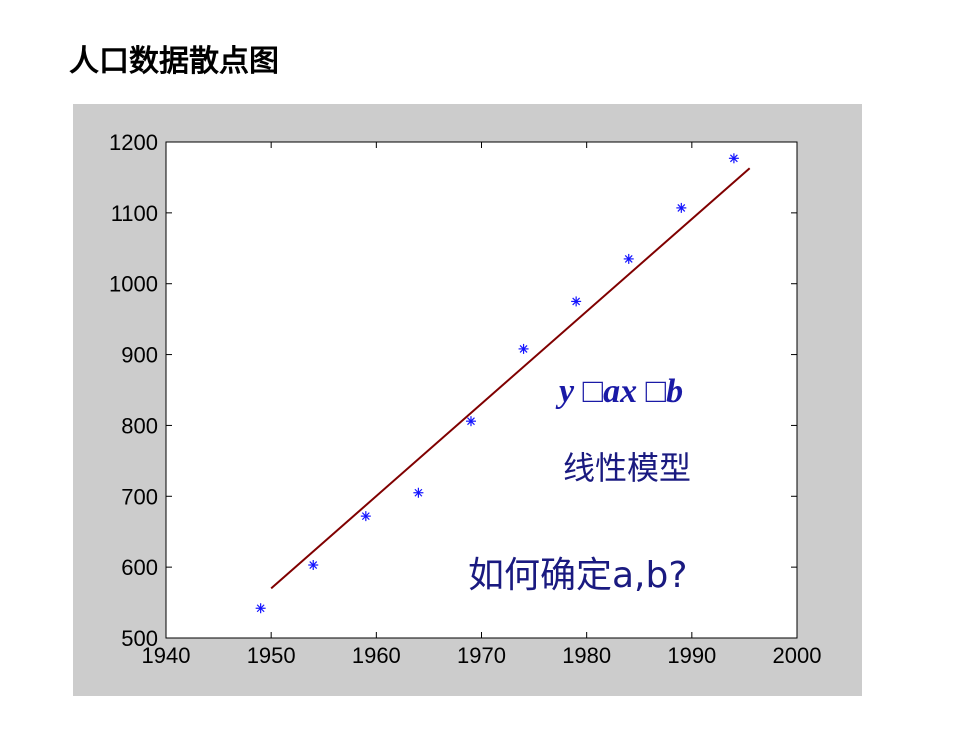 Image resolution: width=980 pixels, height=735 pixels. Describe the element at coordinates (691, 655) in the screenshot. I see `x-tick-label: 1990` at that location.